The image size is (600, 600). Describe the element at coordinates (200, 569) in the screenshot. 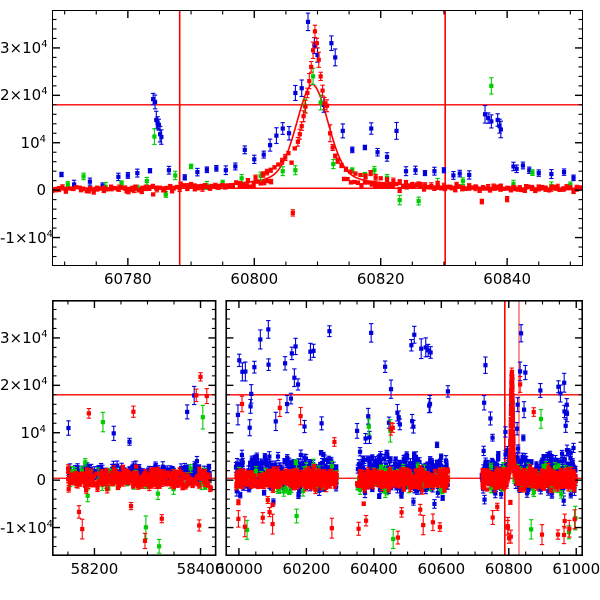

I see `x-tick-label: 58400` at that location.